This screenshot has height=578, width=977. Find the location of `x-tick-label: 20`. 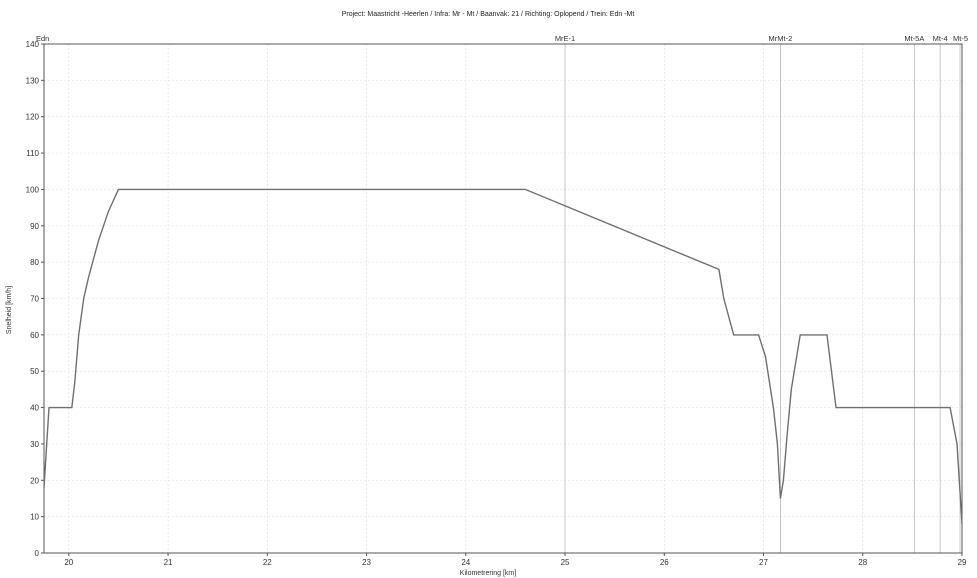

x-tick-label: 20 is located at coordinates (68, 562).